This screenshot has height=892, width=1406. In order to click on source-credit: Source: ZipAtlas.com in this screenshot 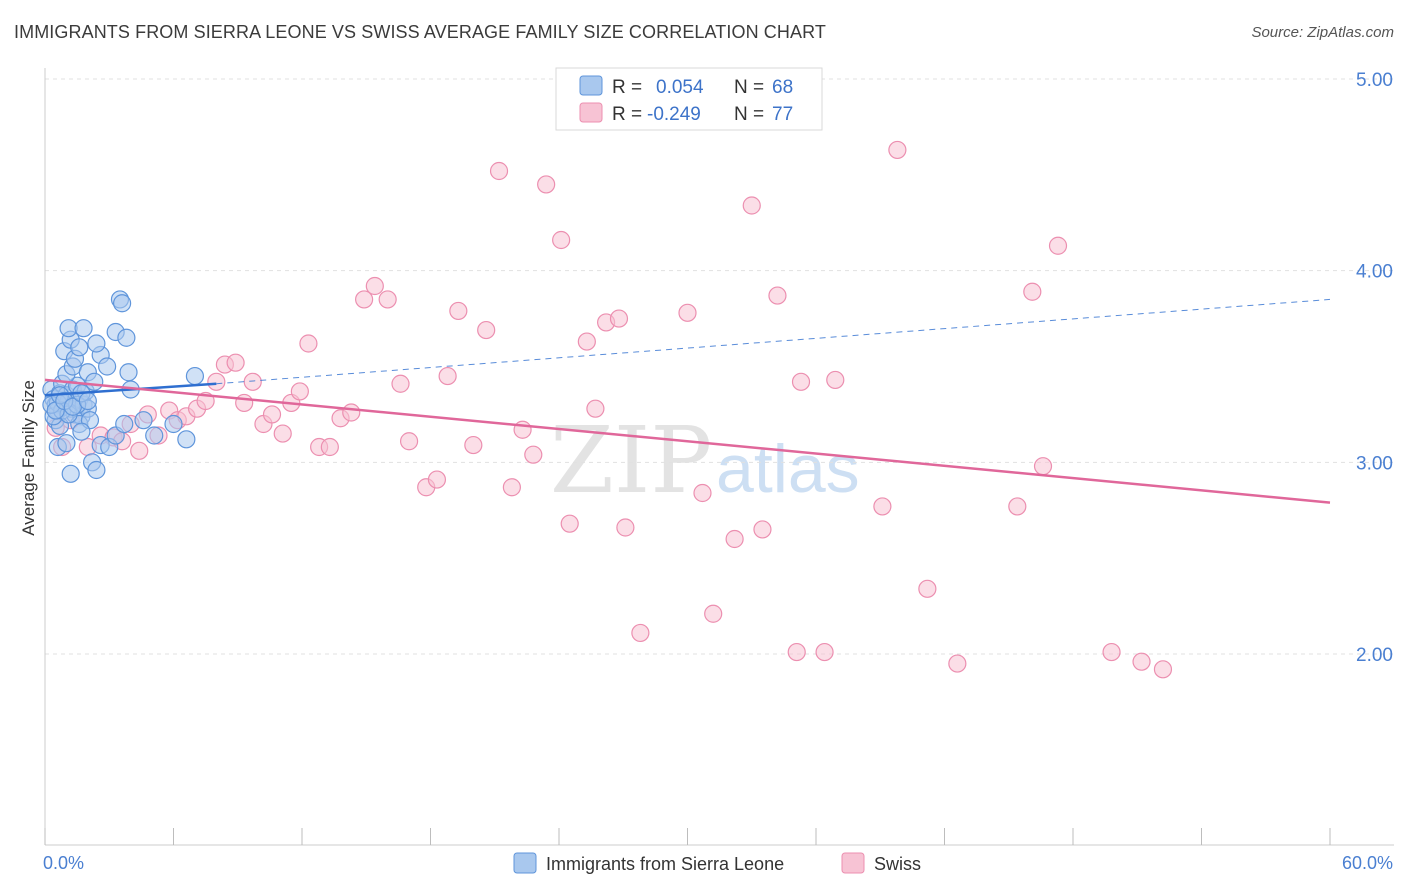, I will do `click(1322, 32)`.